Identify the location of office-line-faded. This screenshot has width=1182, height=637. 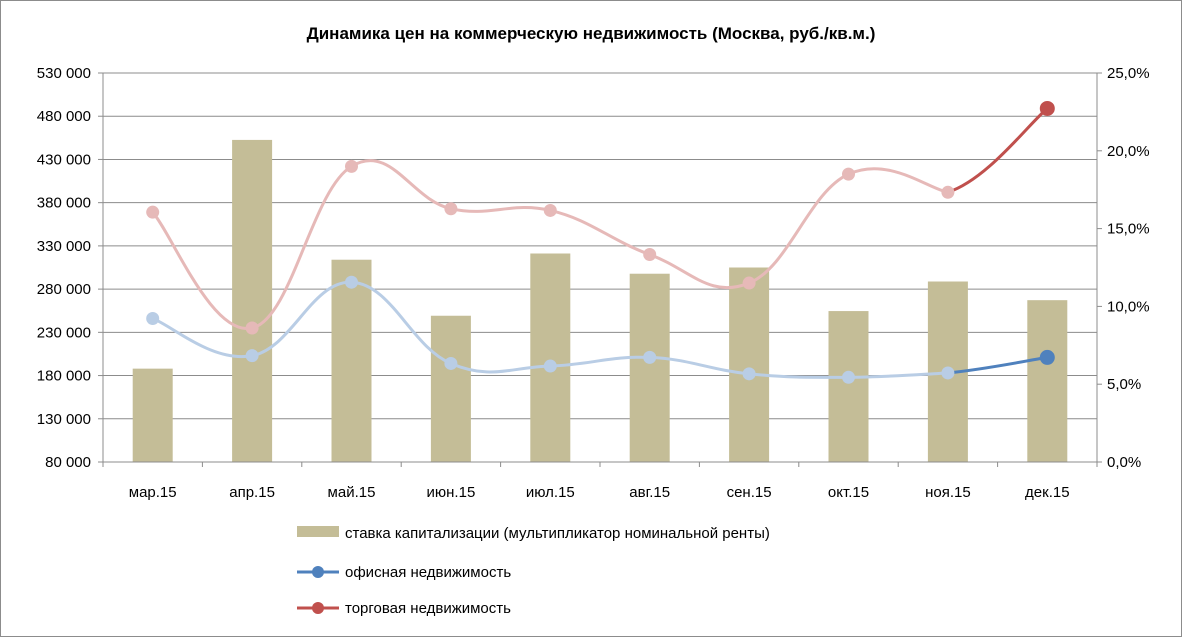
(550, 329).